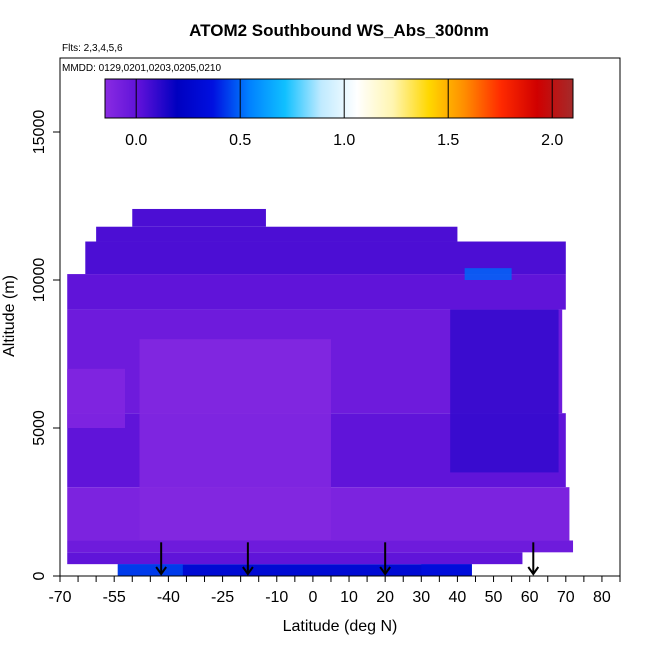  What do you see at coordinates (334, 591) in the screenshot?
I see `x-axis: -70 -55 -40 -25 -10 0 10 20 30 40 50 60 70 80` at bounding box center [334, 591].